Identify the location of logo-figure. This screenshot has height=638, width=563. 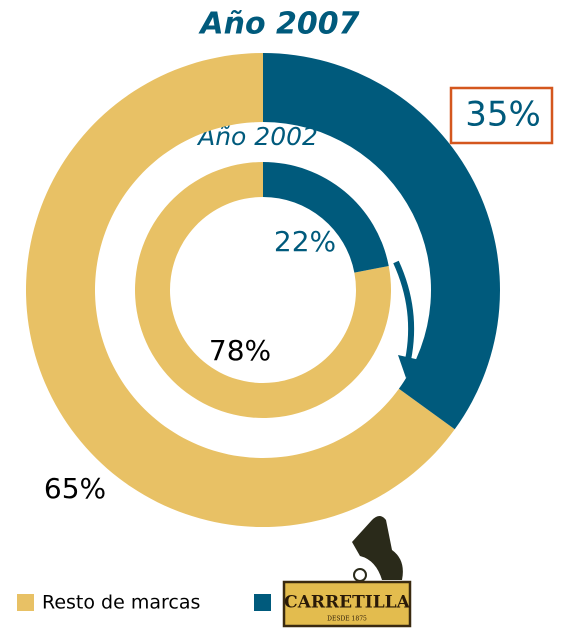
(377, 548).